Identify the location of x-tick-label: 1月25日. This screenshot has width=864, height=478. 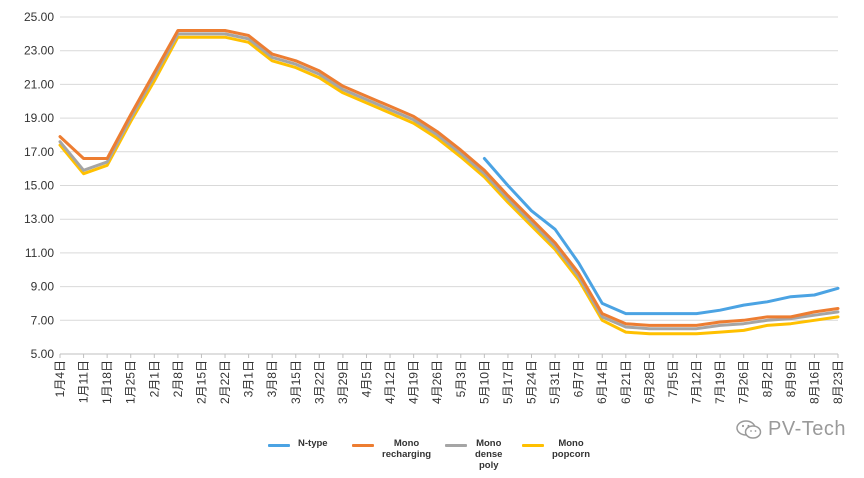
(131, 382).